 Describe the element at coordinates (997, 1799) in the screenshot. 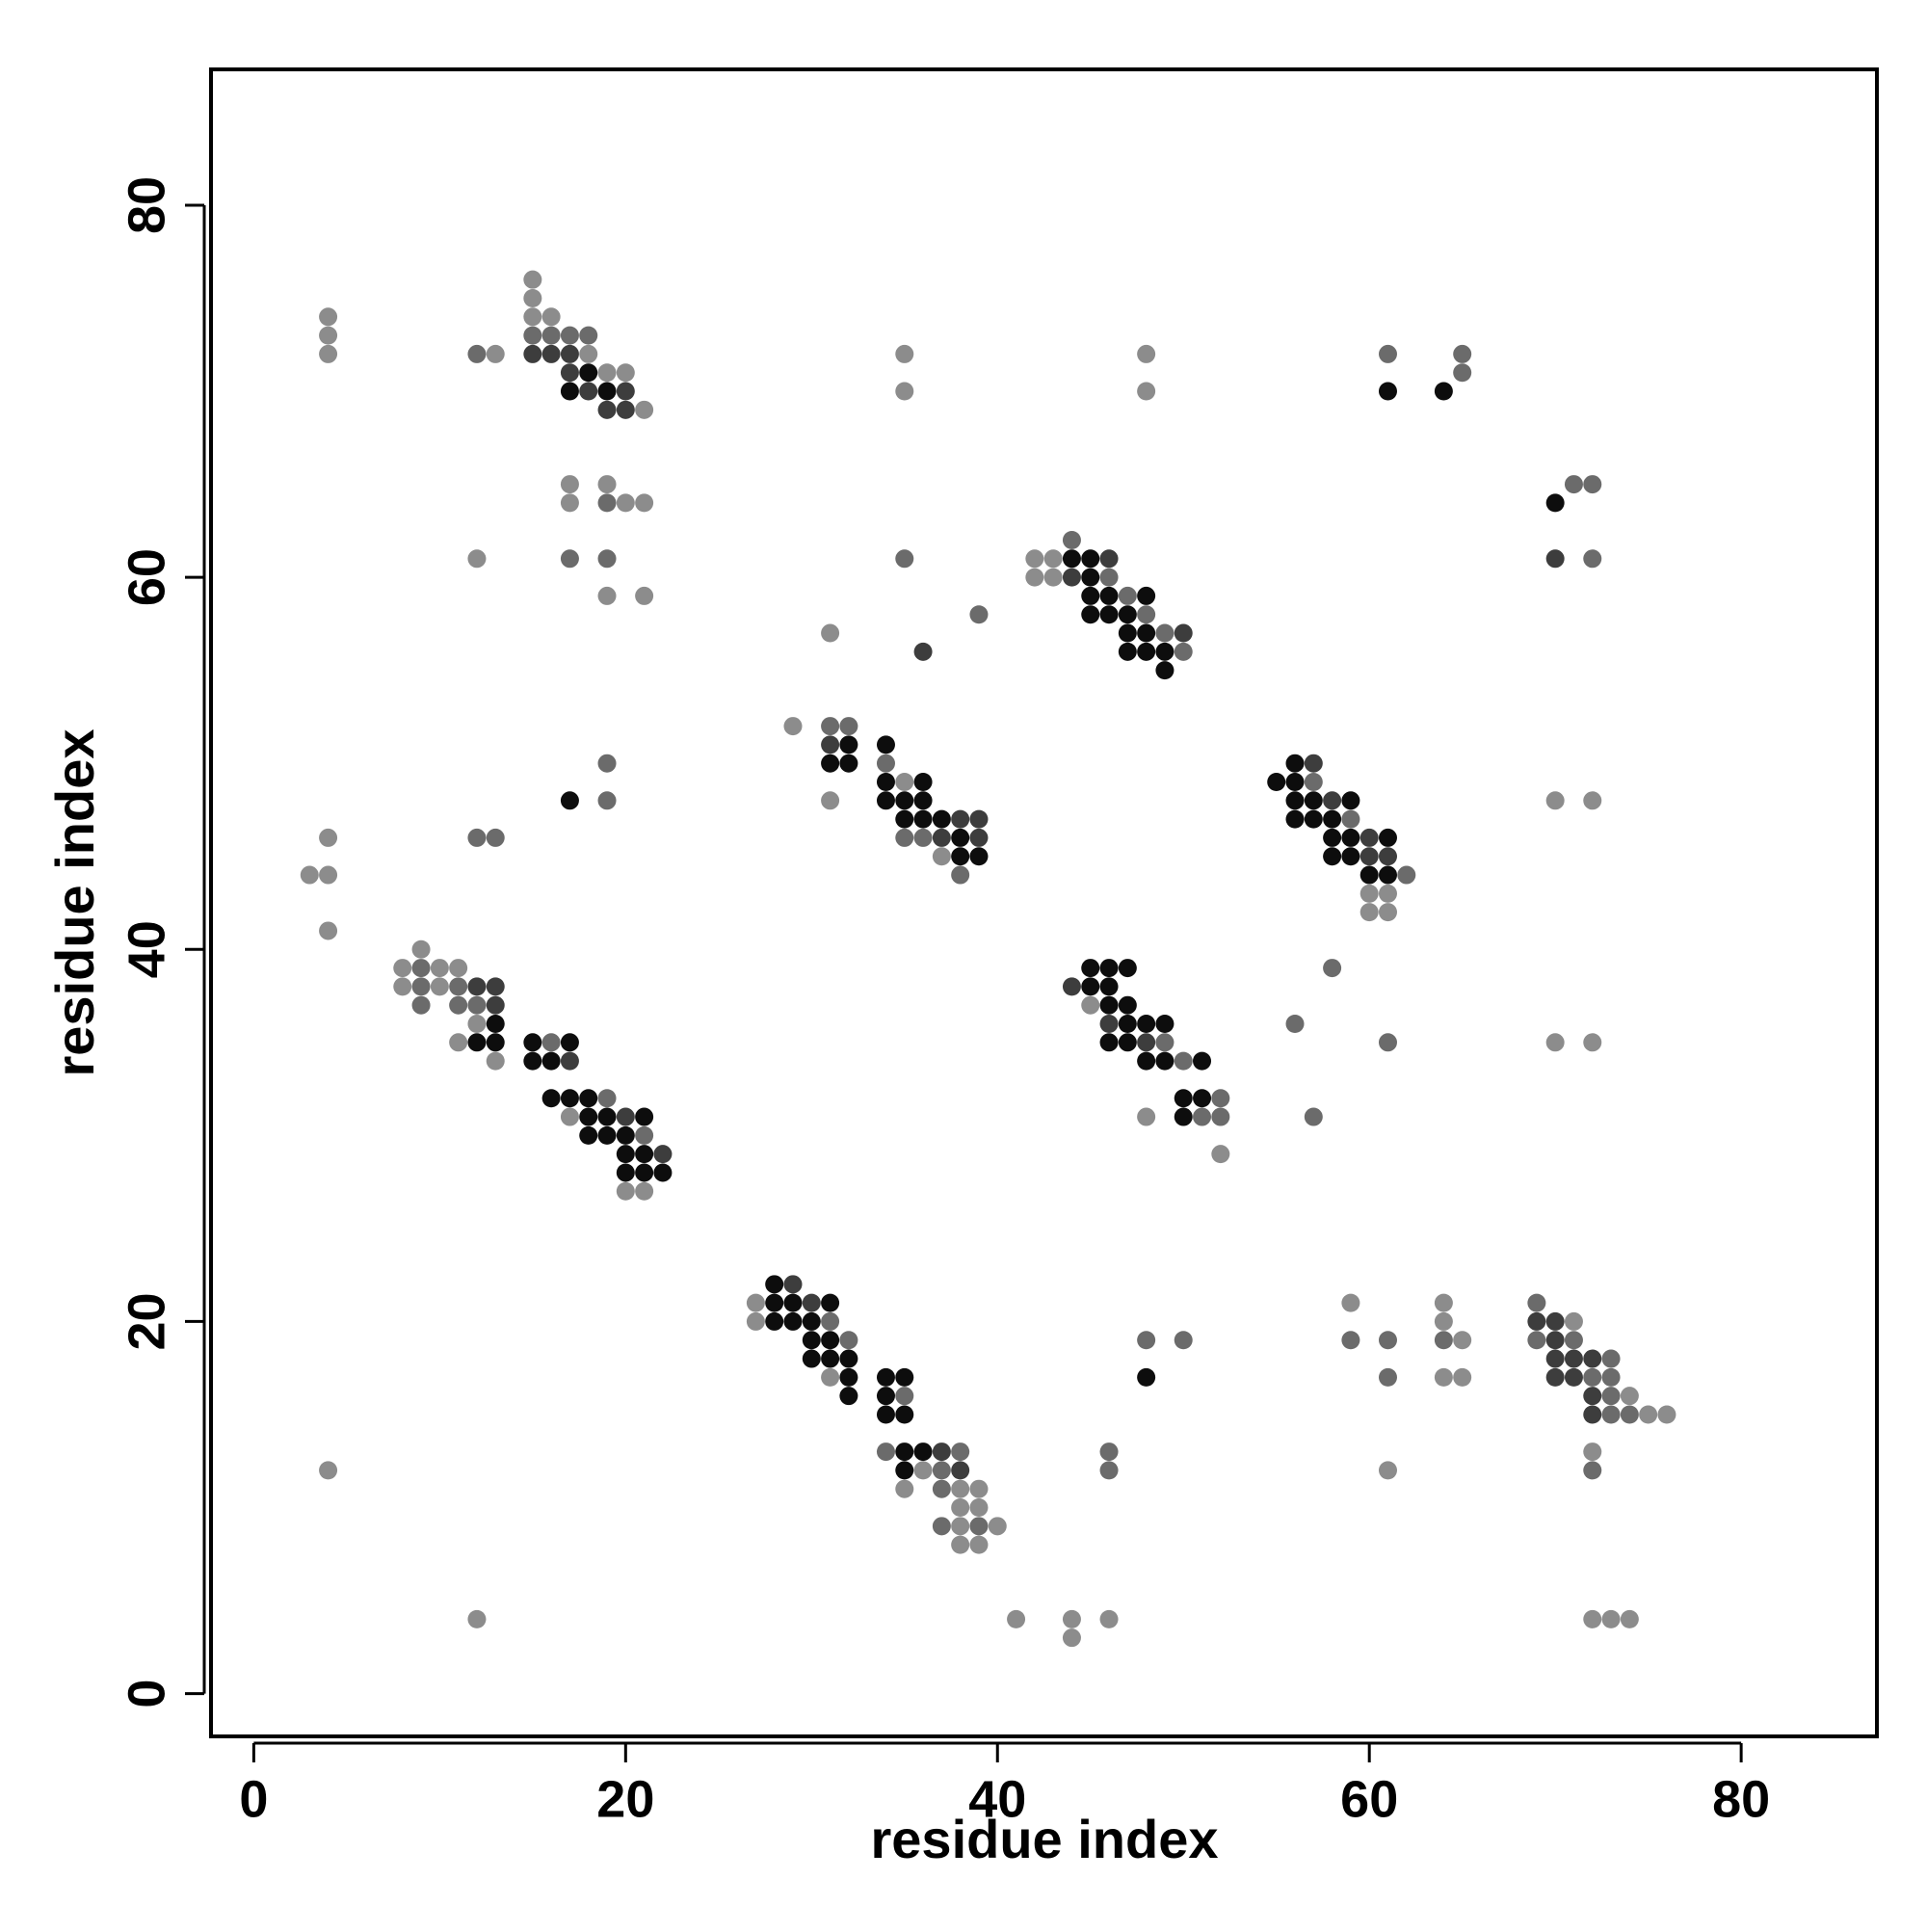

I see `x-tick-label: 40` at that location.